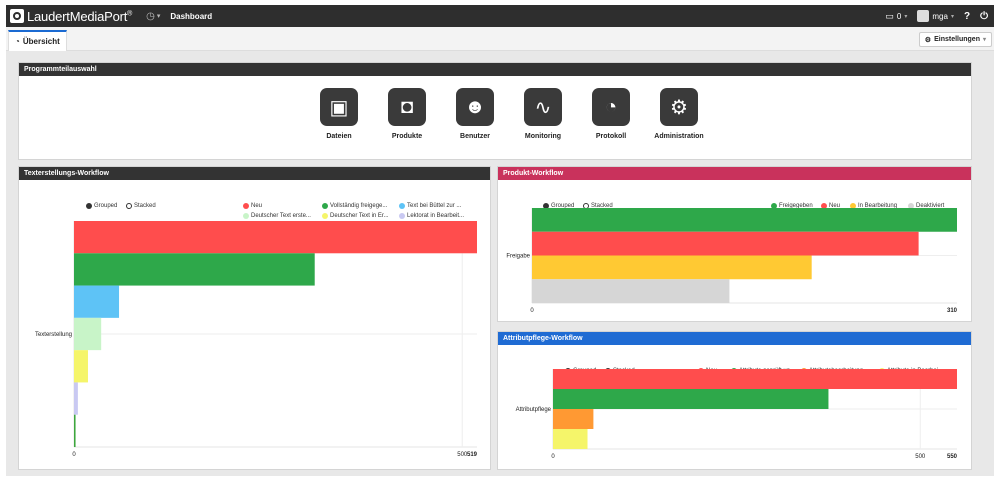  I want to click on avatar, so click(923, 16).